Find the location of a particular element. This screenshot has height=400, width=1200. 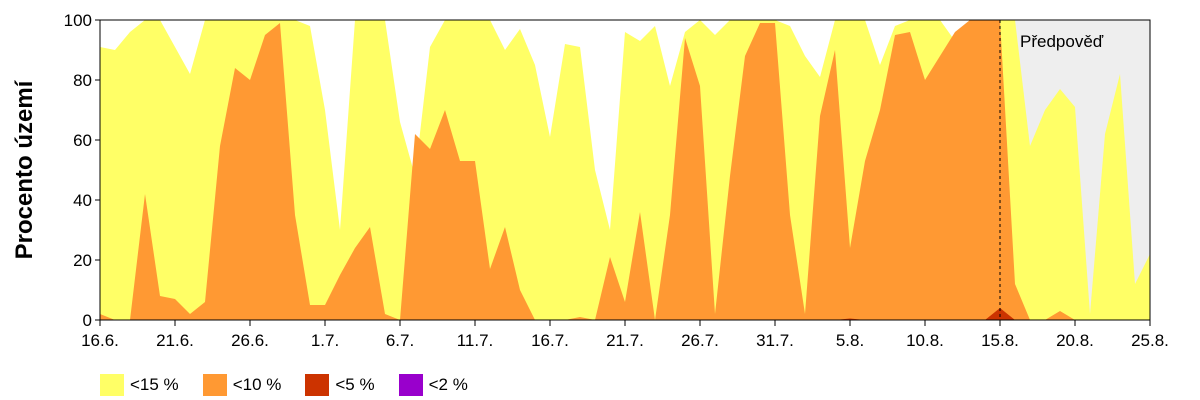

x-tick-label: 16.6. is located at coordinates (100, 340).